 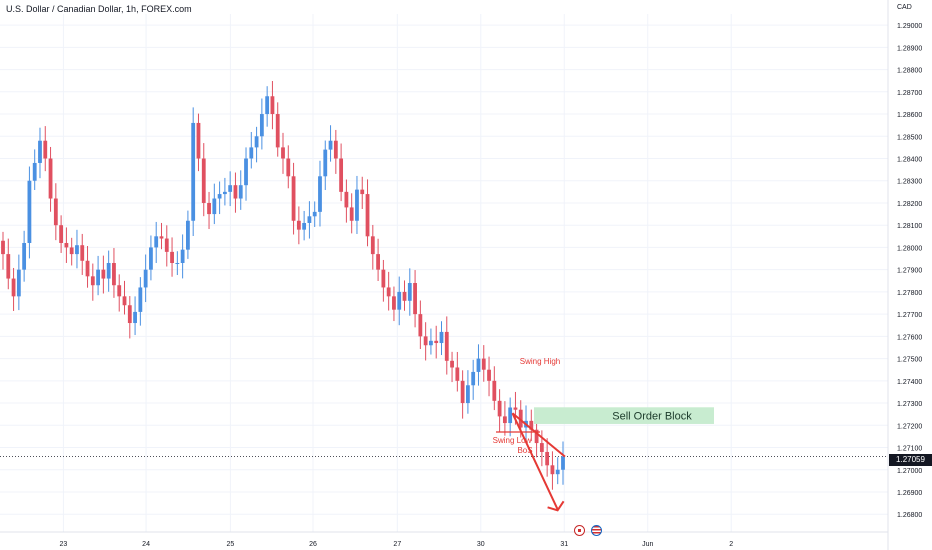 What do you see at coordinates (540, 361) in the screenshot?
I see `annotation-swing-high: Swing High` at bounding box center [540, 361].